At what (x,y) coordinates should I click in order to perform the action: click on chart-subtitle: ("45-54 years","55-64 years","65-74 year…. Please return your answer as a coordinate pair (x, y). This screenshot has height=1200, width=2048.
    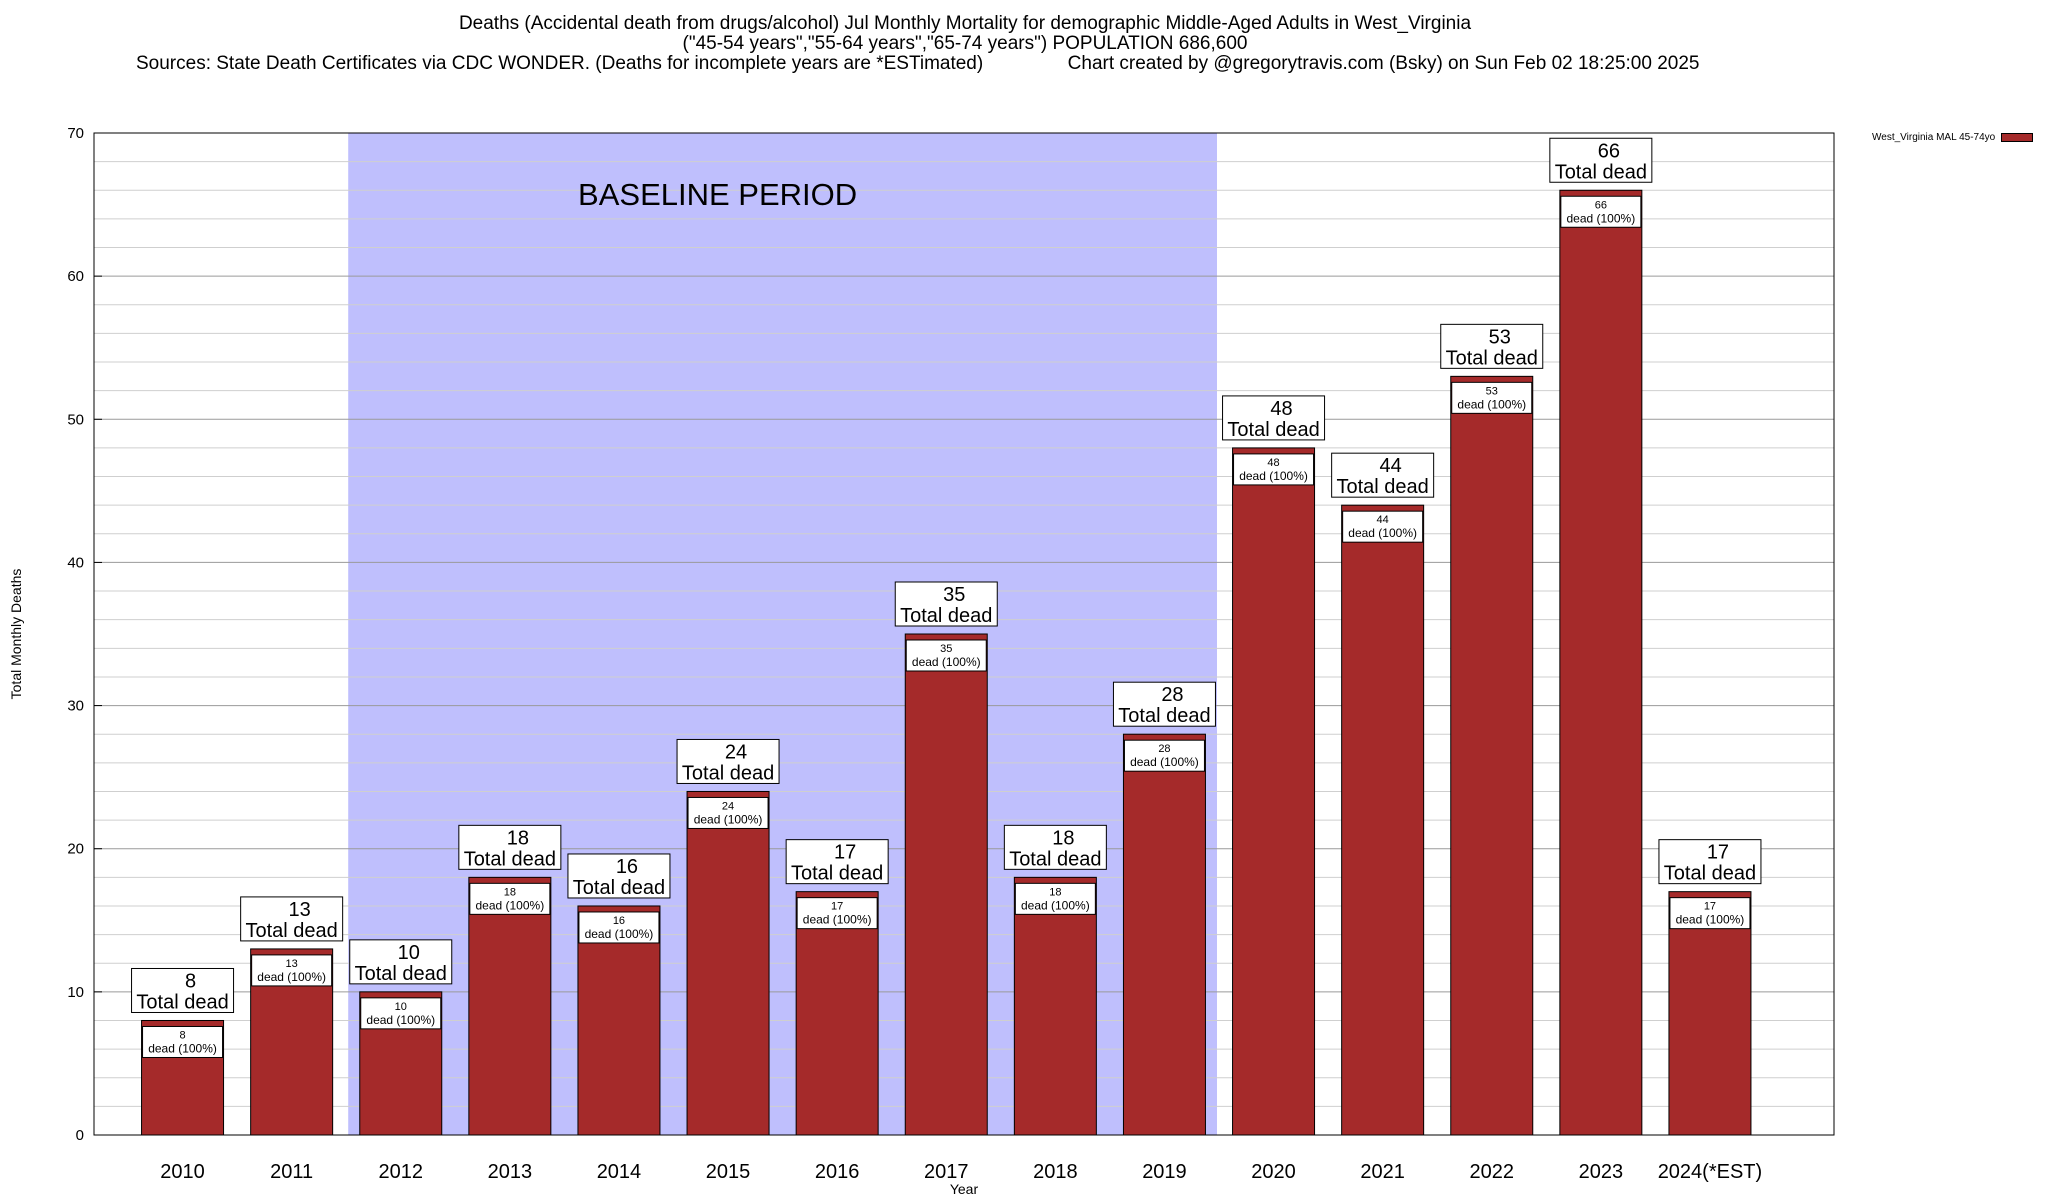
    Looking at the image, I should click on (965, 43).